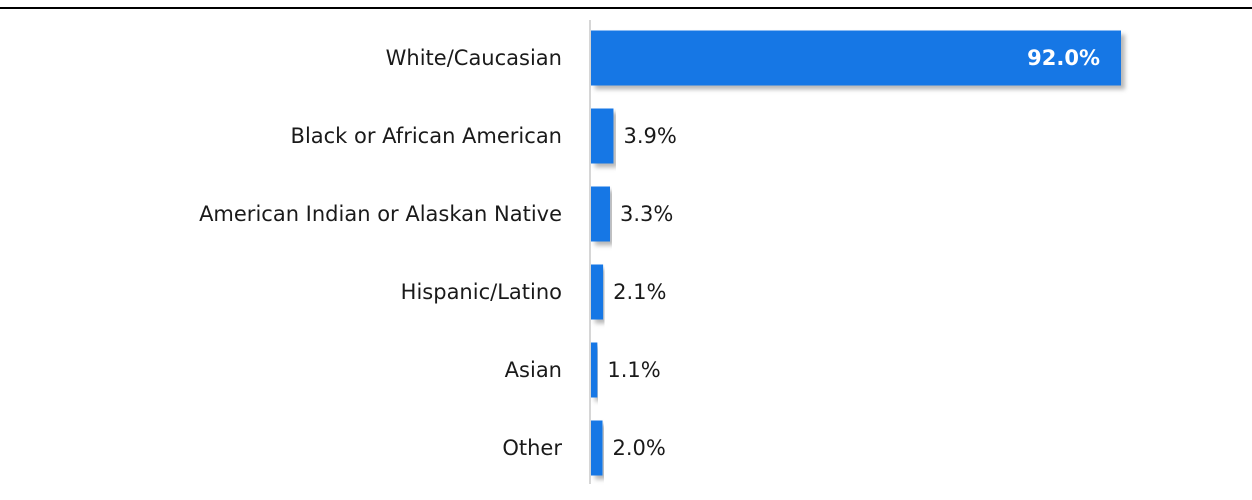 This screenshot has width=1252, height=500. What do you see at coordinates (649, 136) in the screenshot?
I see `data-label: 3.9%` at bounding box center [649, 136].